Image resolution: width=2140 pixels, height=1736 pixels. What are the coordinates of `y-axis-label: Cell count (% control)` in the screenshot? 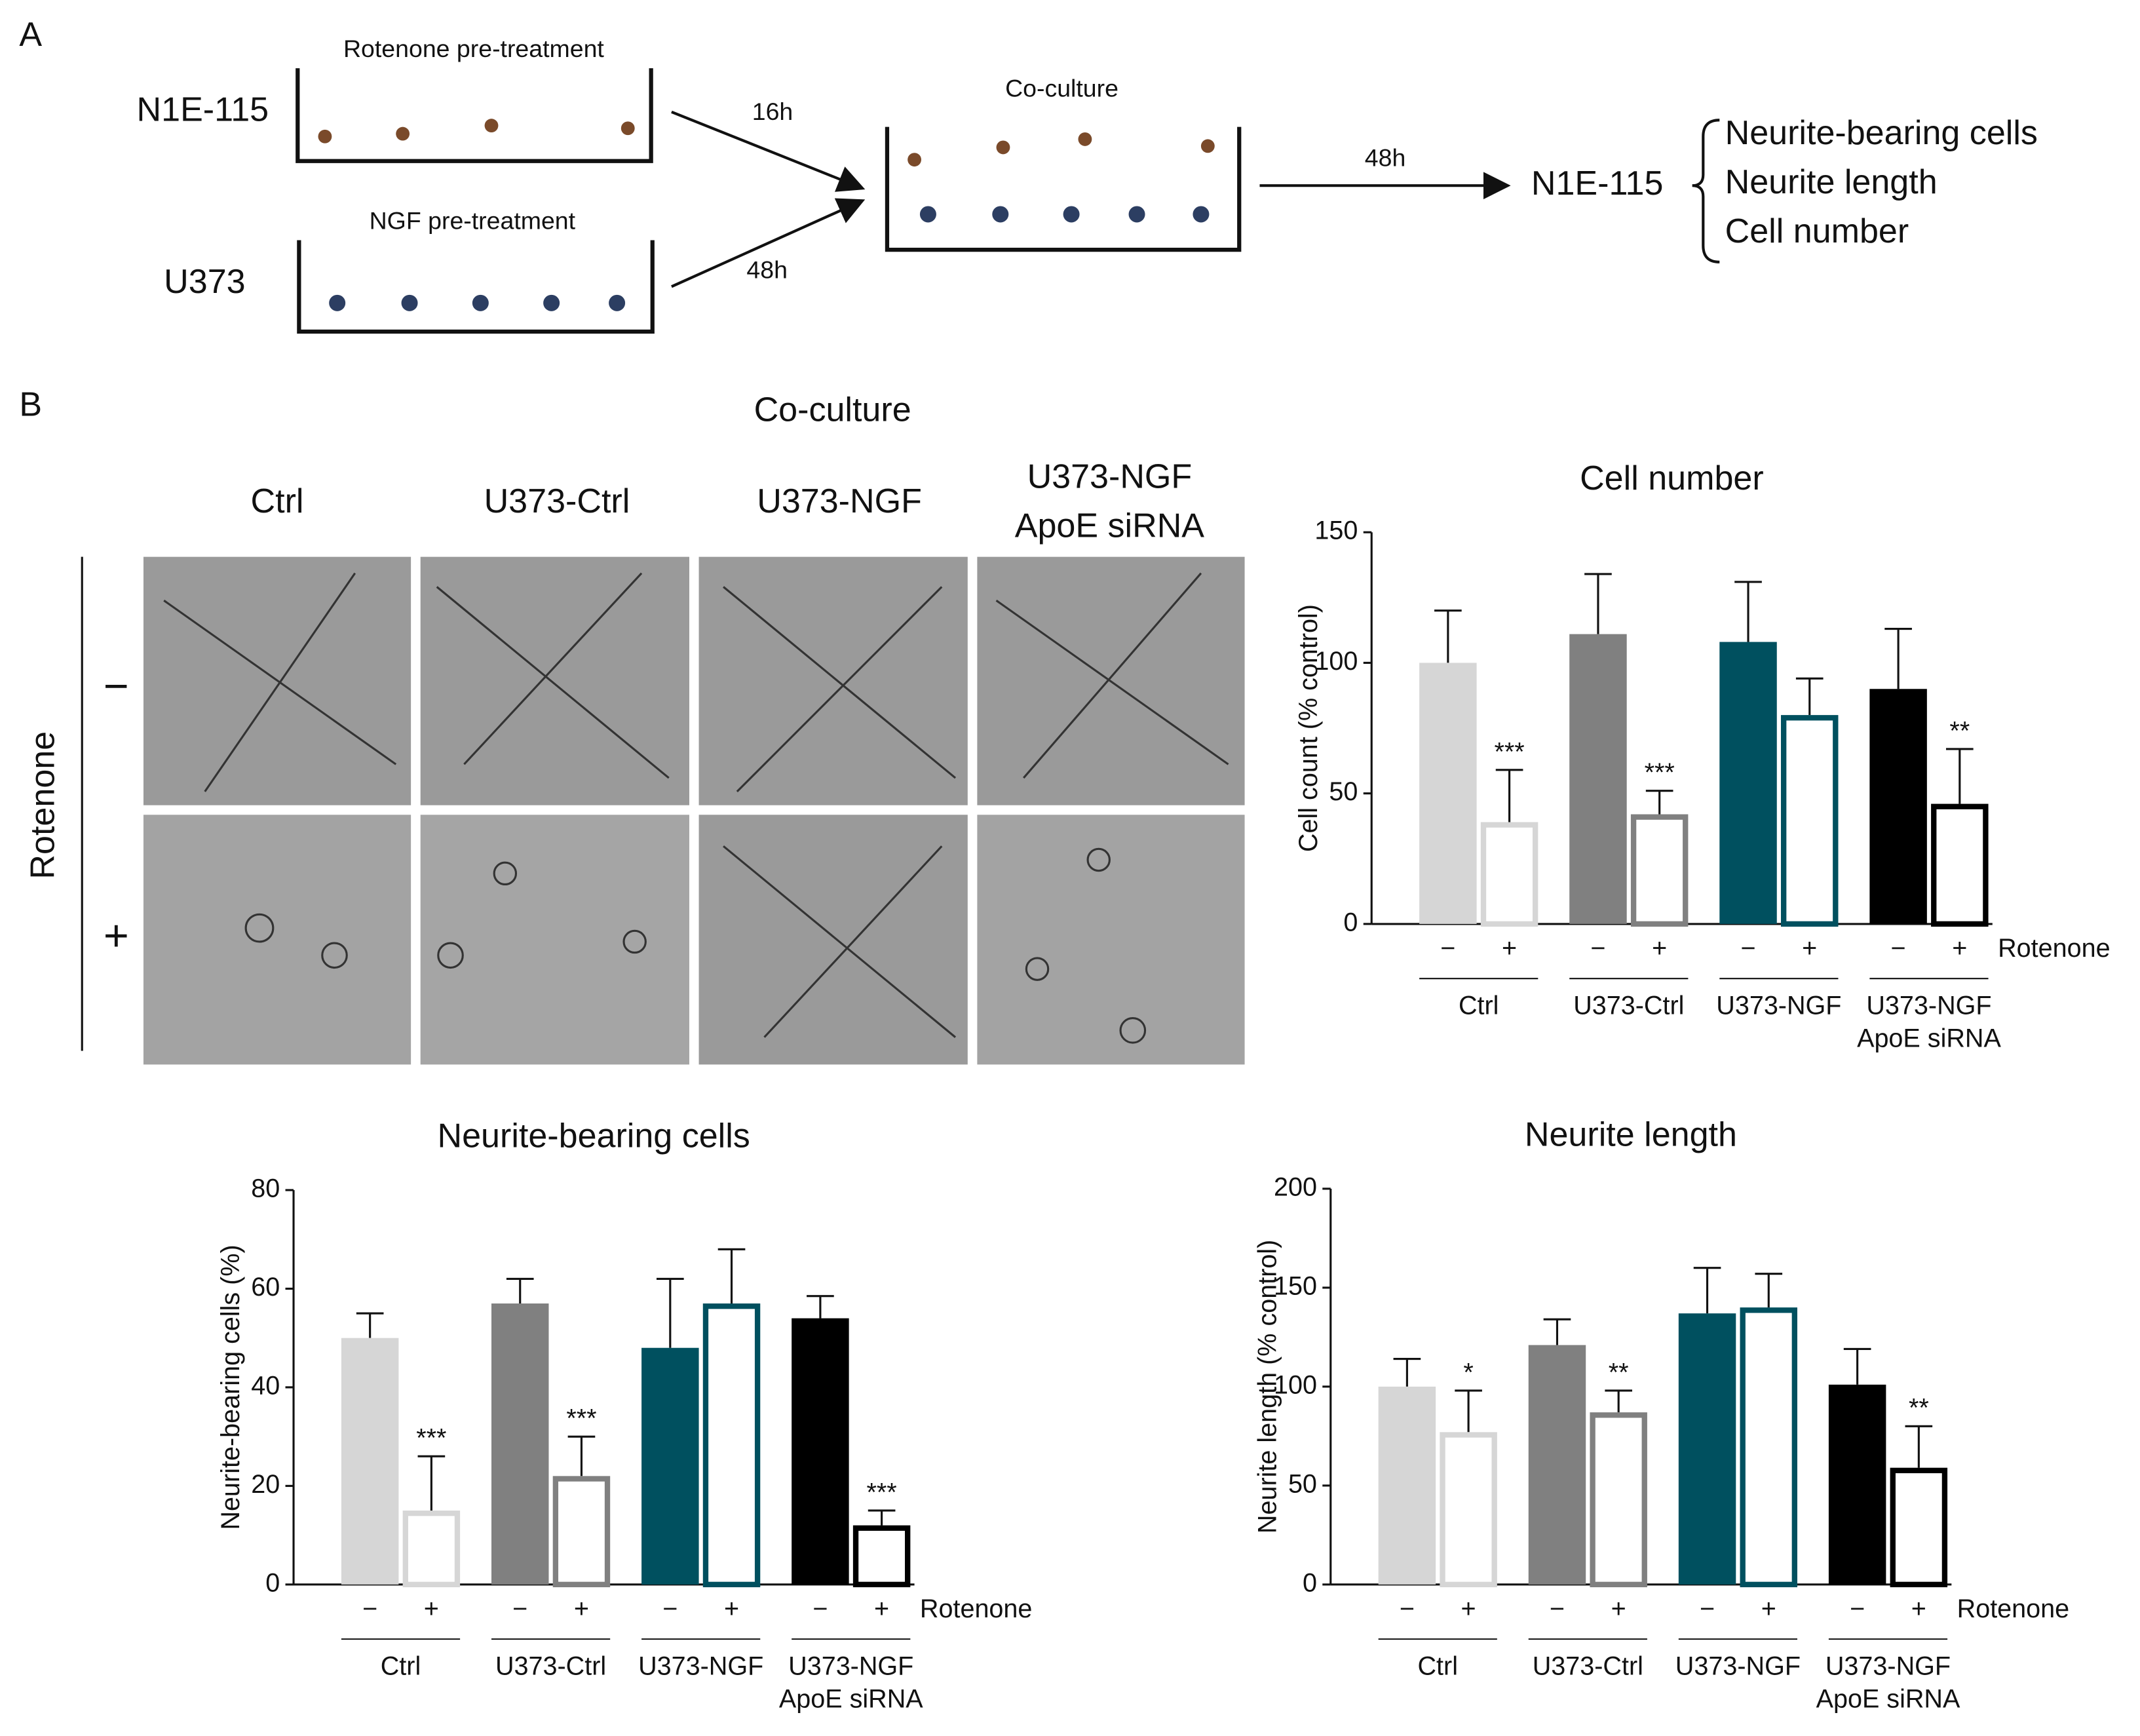 It's located at (1308, 728).